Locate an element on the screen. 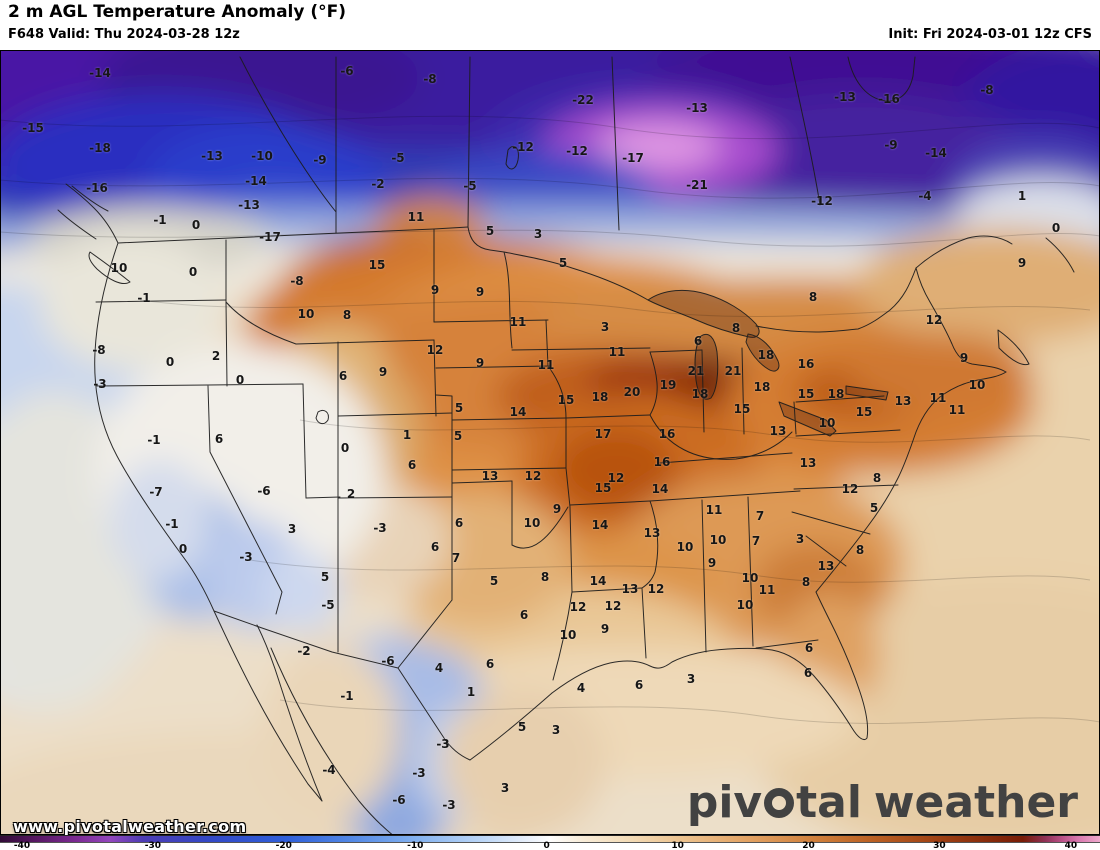 Image resolution: width=1100 pixels, height=850 pixels. pivotalweather-logo-o-icon is located at coordinates (779, 803).